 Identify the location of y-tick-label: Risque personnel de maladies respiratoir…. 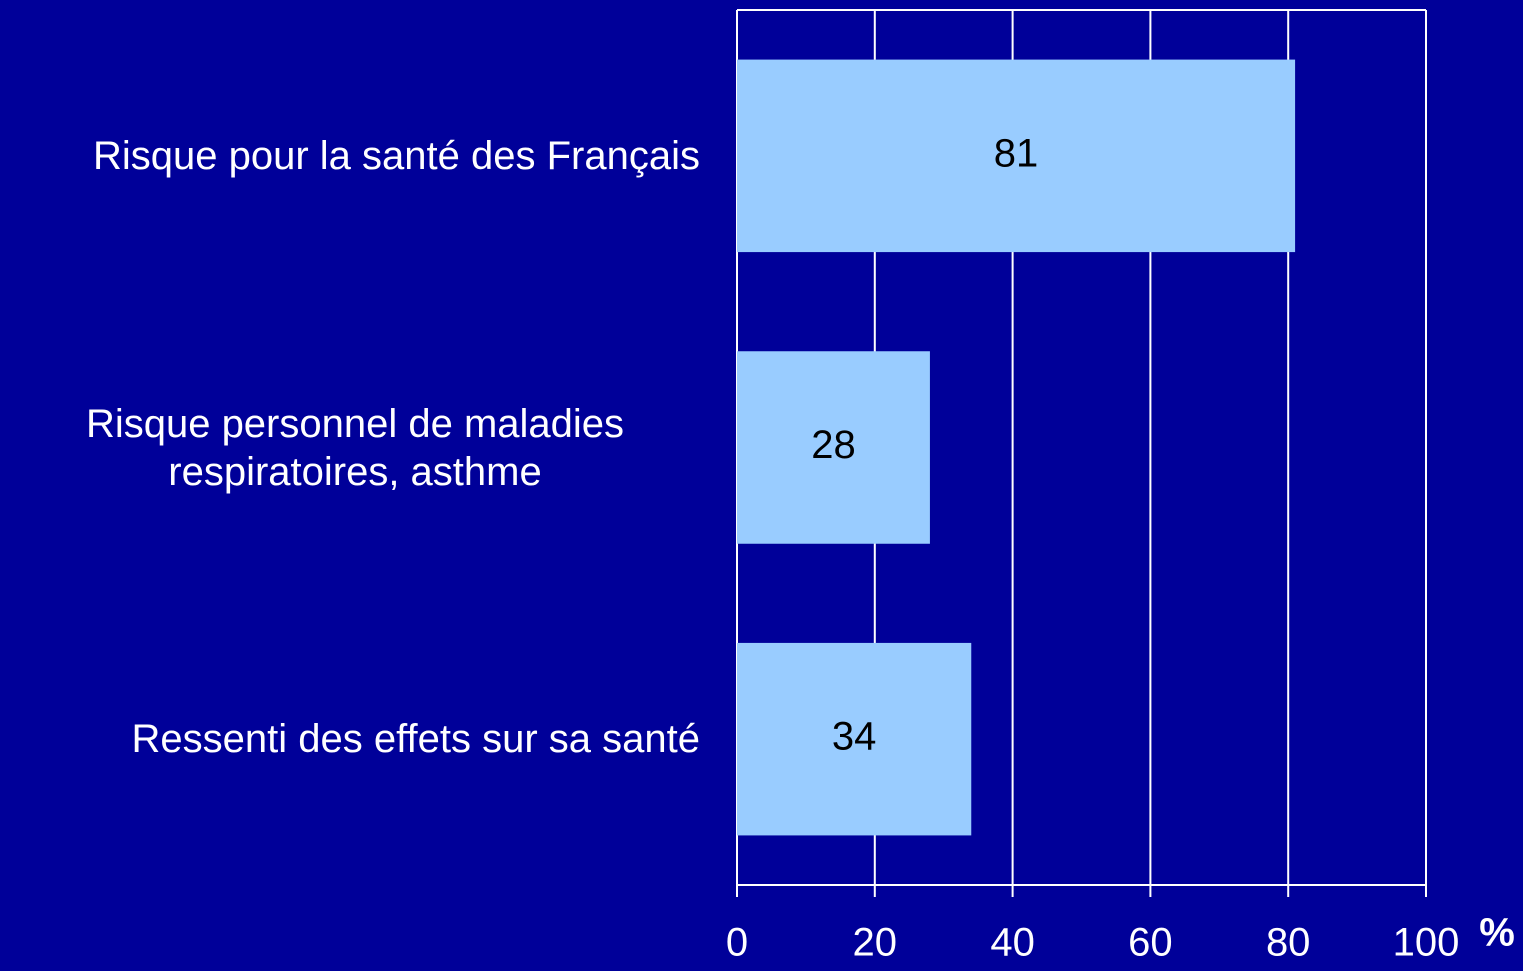
(355, 447).